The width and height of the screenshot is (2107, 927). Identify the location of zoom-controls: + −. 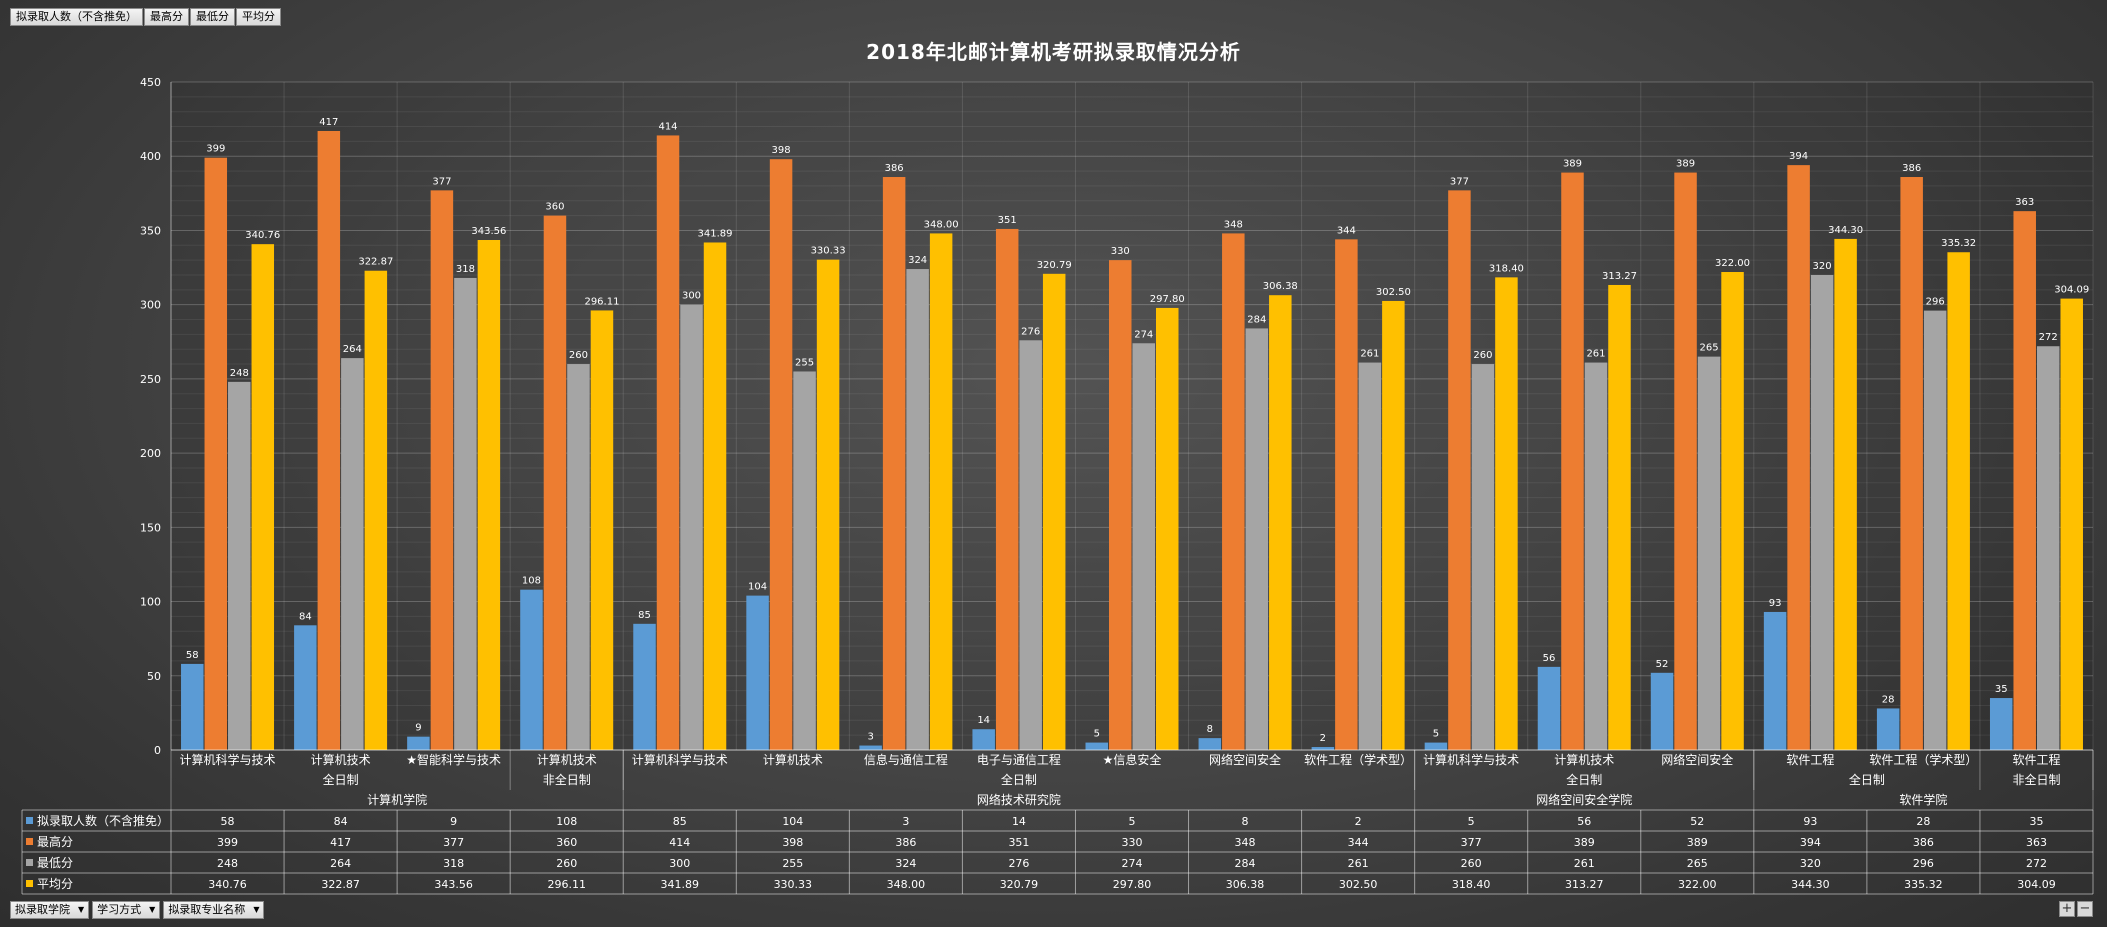
(2075, 909).